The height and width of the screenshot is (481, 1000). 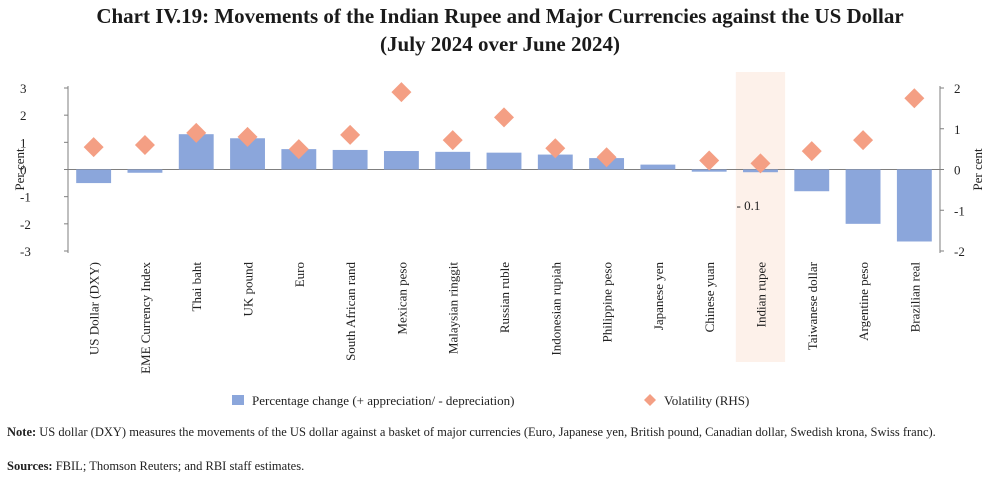 I want to click on category-label: Indonesian rupiah, so click(x=555, y=309).